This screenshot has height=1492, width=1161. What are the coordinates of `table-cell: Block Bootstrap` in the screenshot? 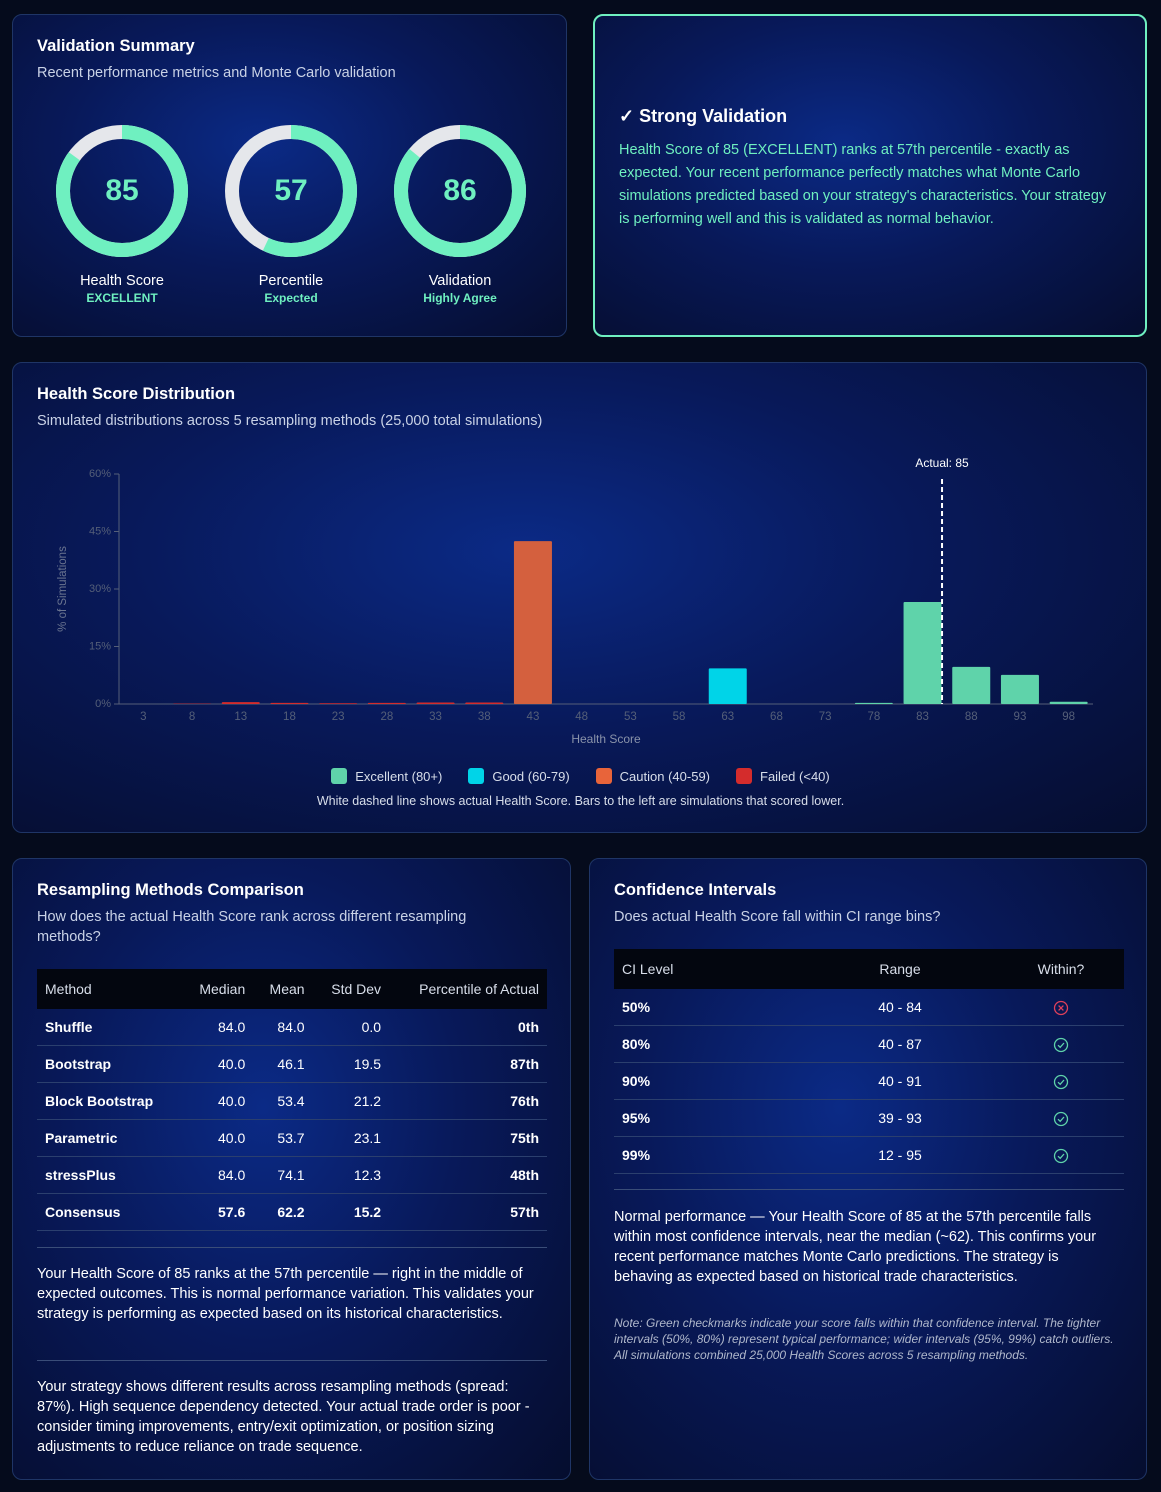 It's located at (109, 1101).